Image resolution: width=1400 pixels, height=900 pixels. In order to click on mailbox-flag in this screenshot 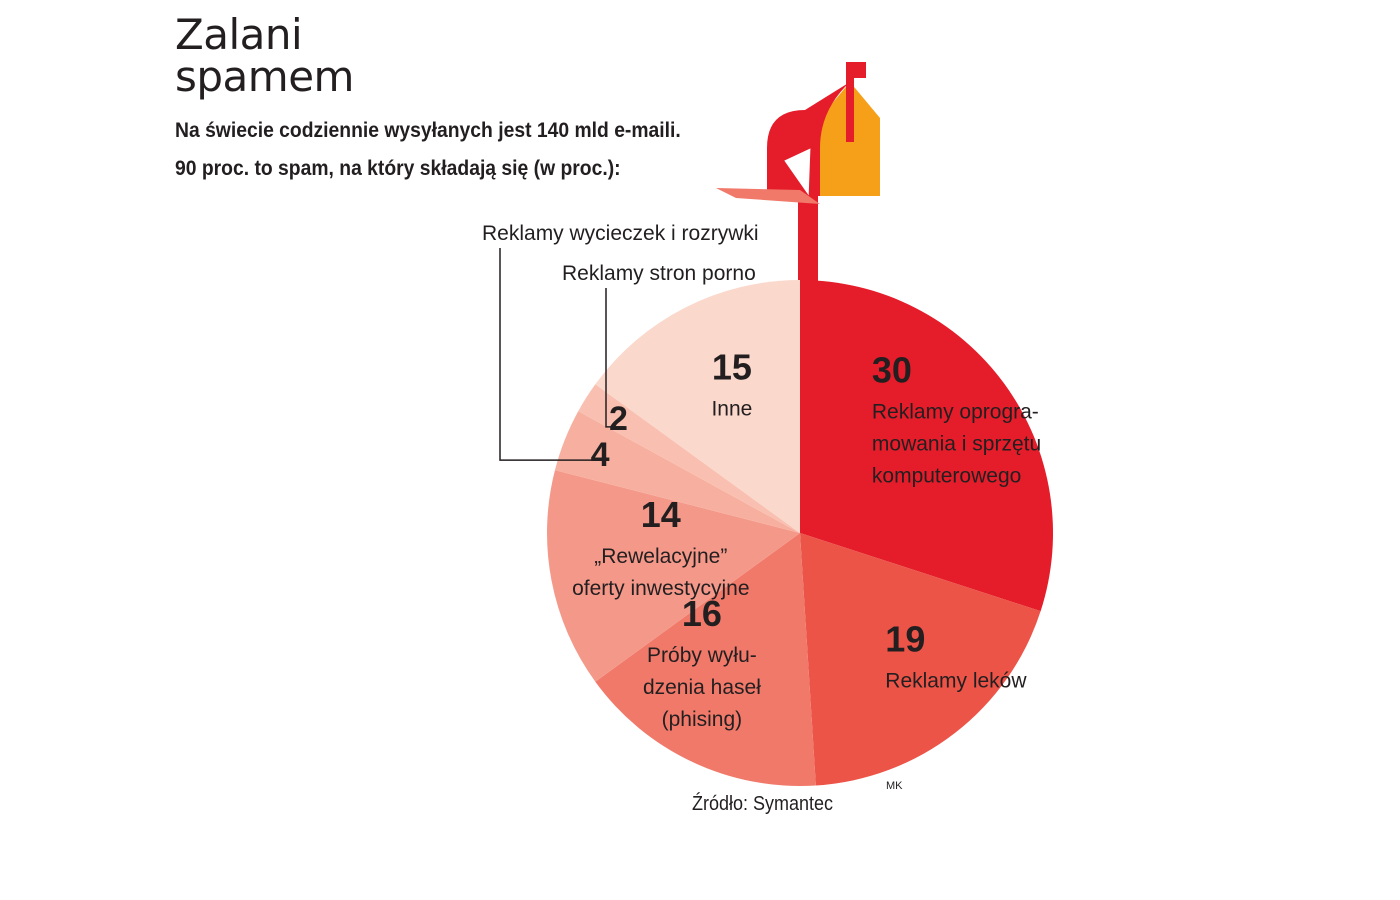, I will do `click(856, 70)`.